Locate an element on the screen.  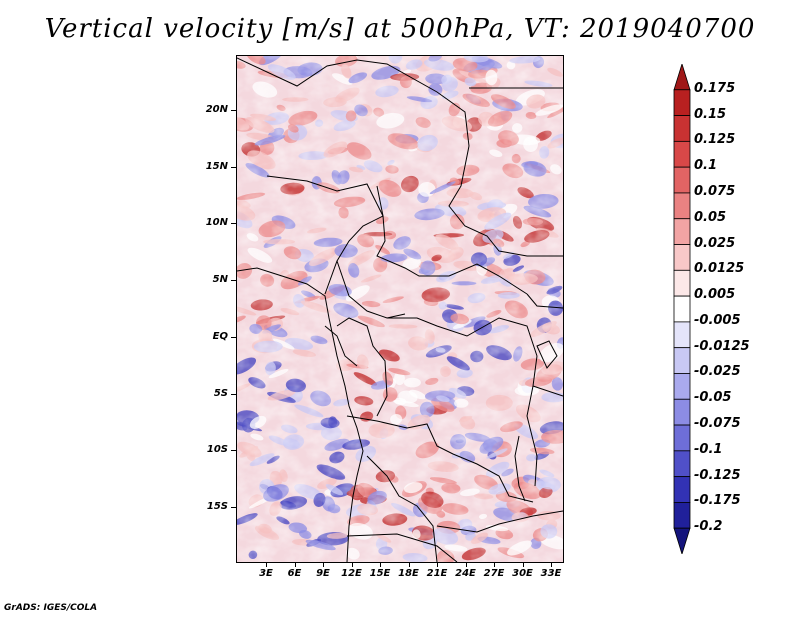
lat-label: 20N is located at coordinates (216, 109).